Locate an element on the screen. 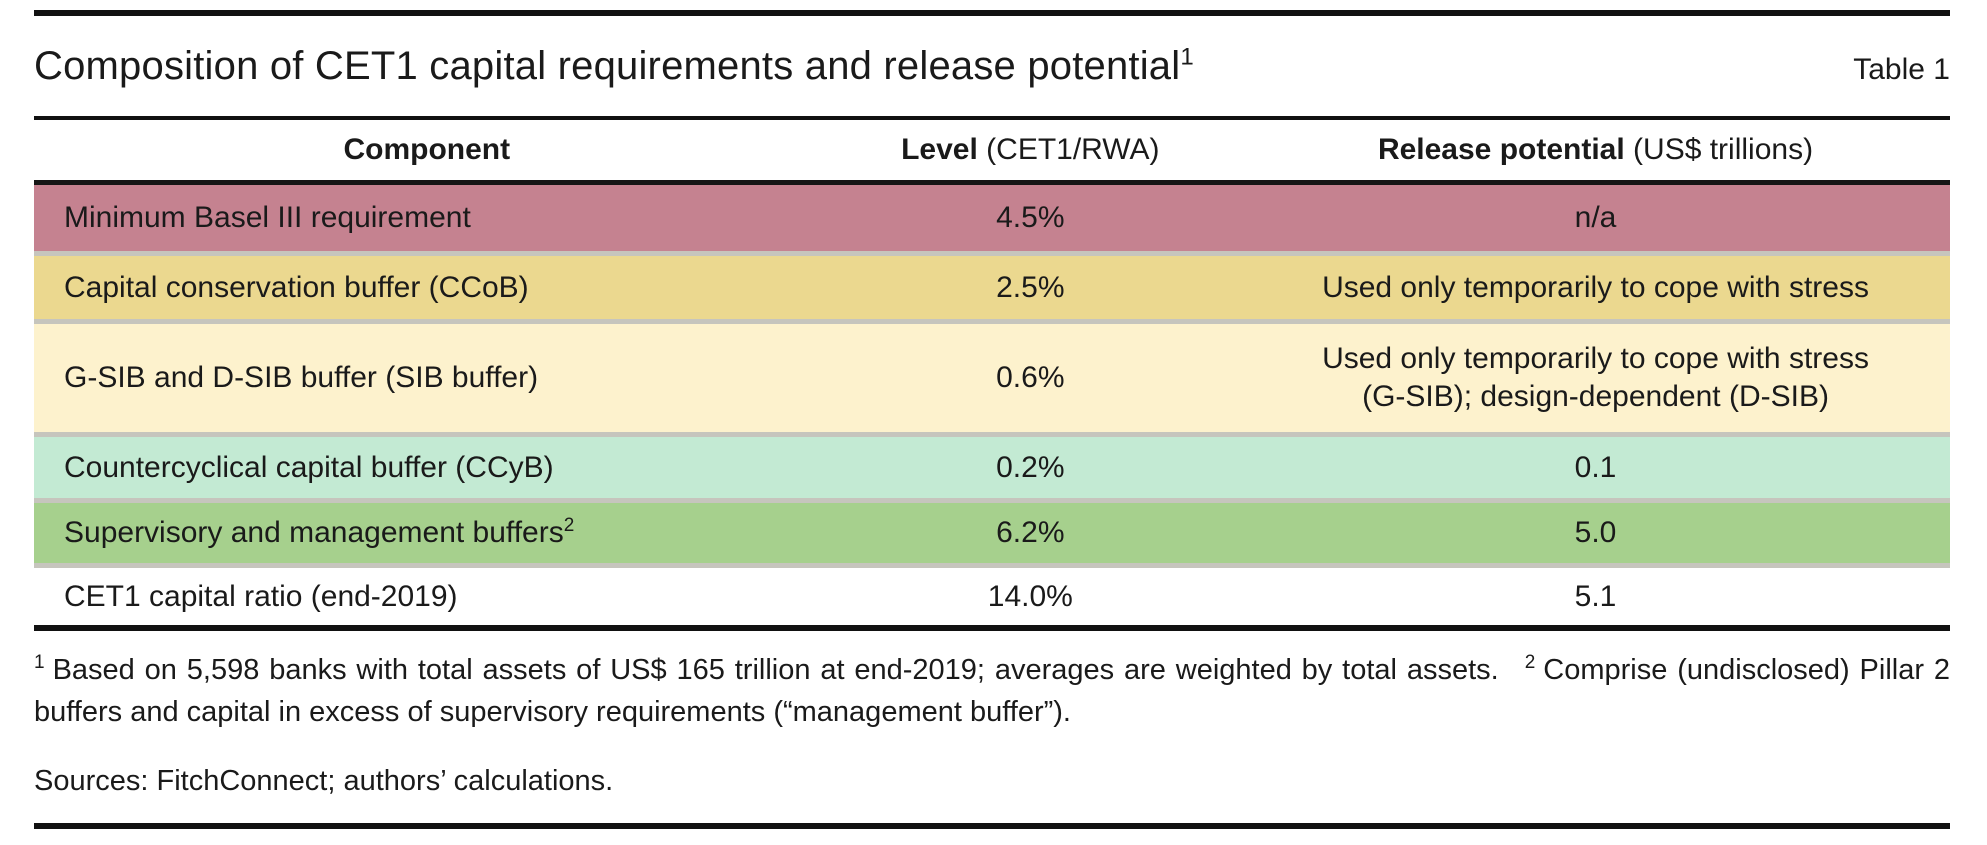 This screenshot has width=1987, height=845. header-component-label: Component is located at coordinates (427, 149).